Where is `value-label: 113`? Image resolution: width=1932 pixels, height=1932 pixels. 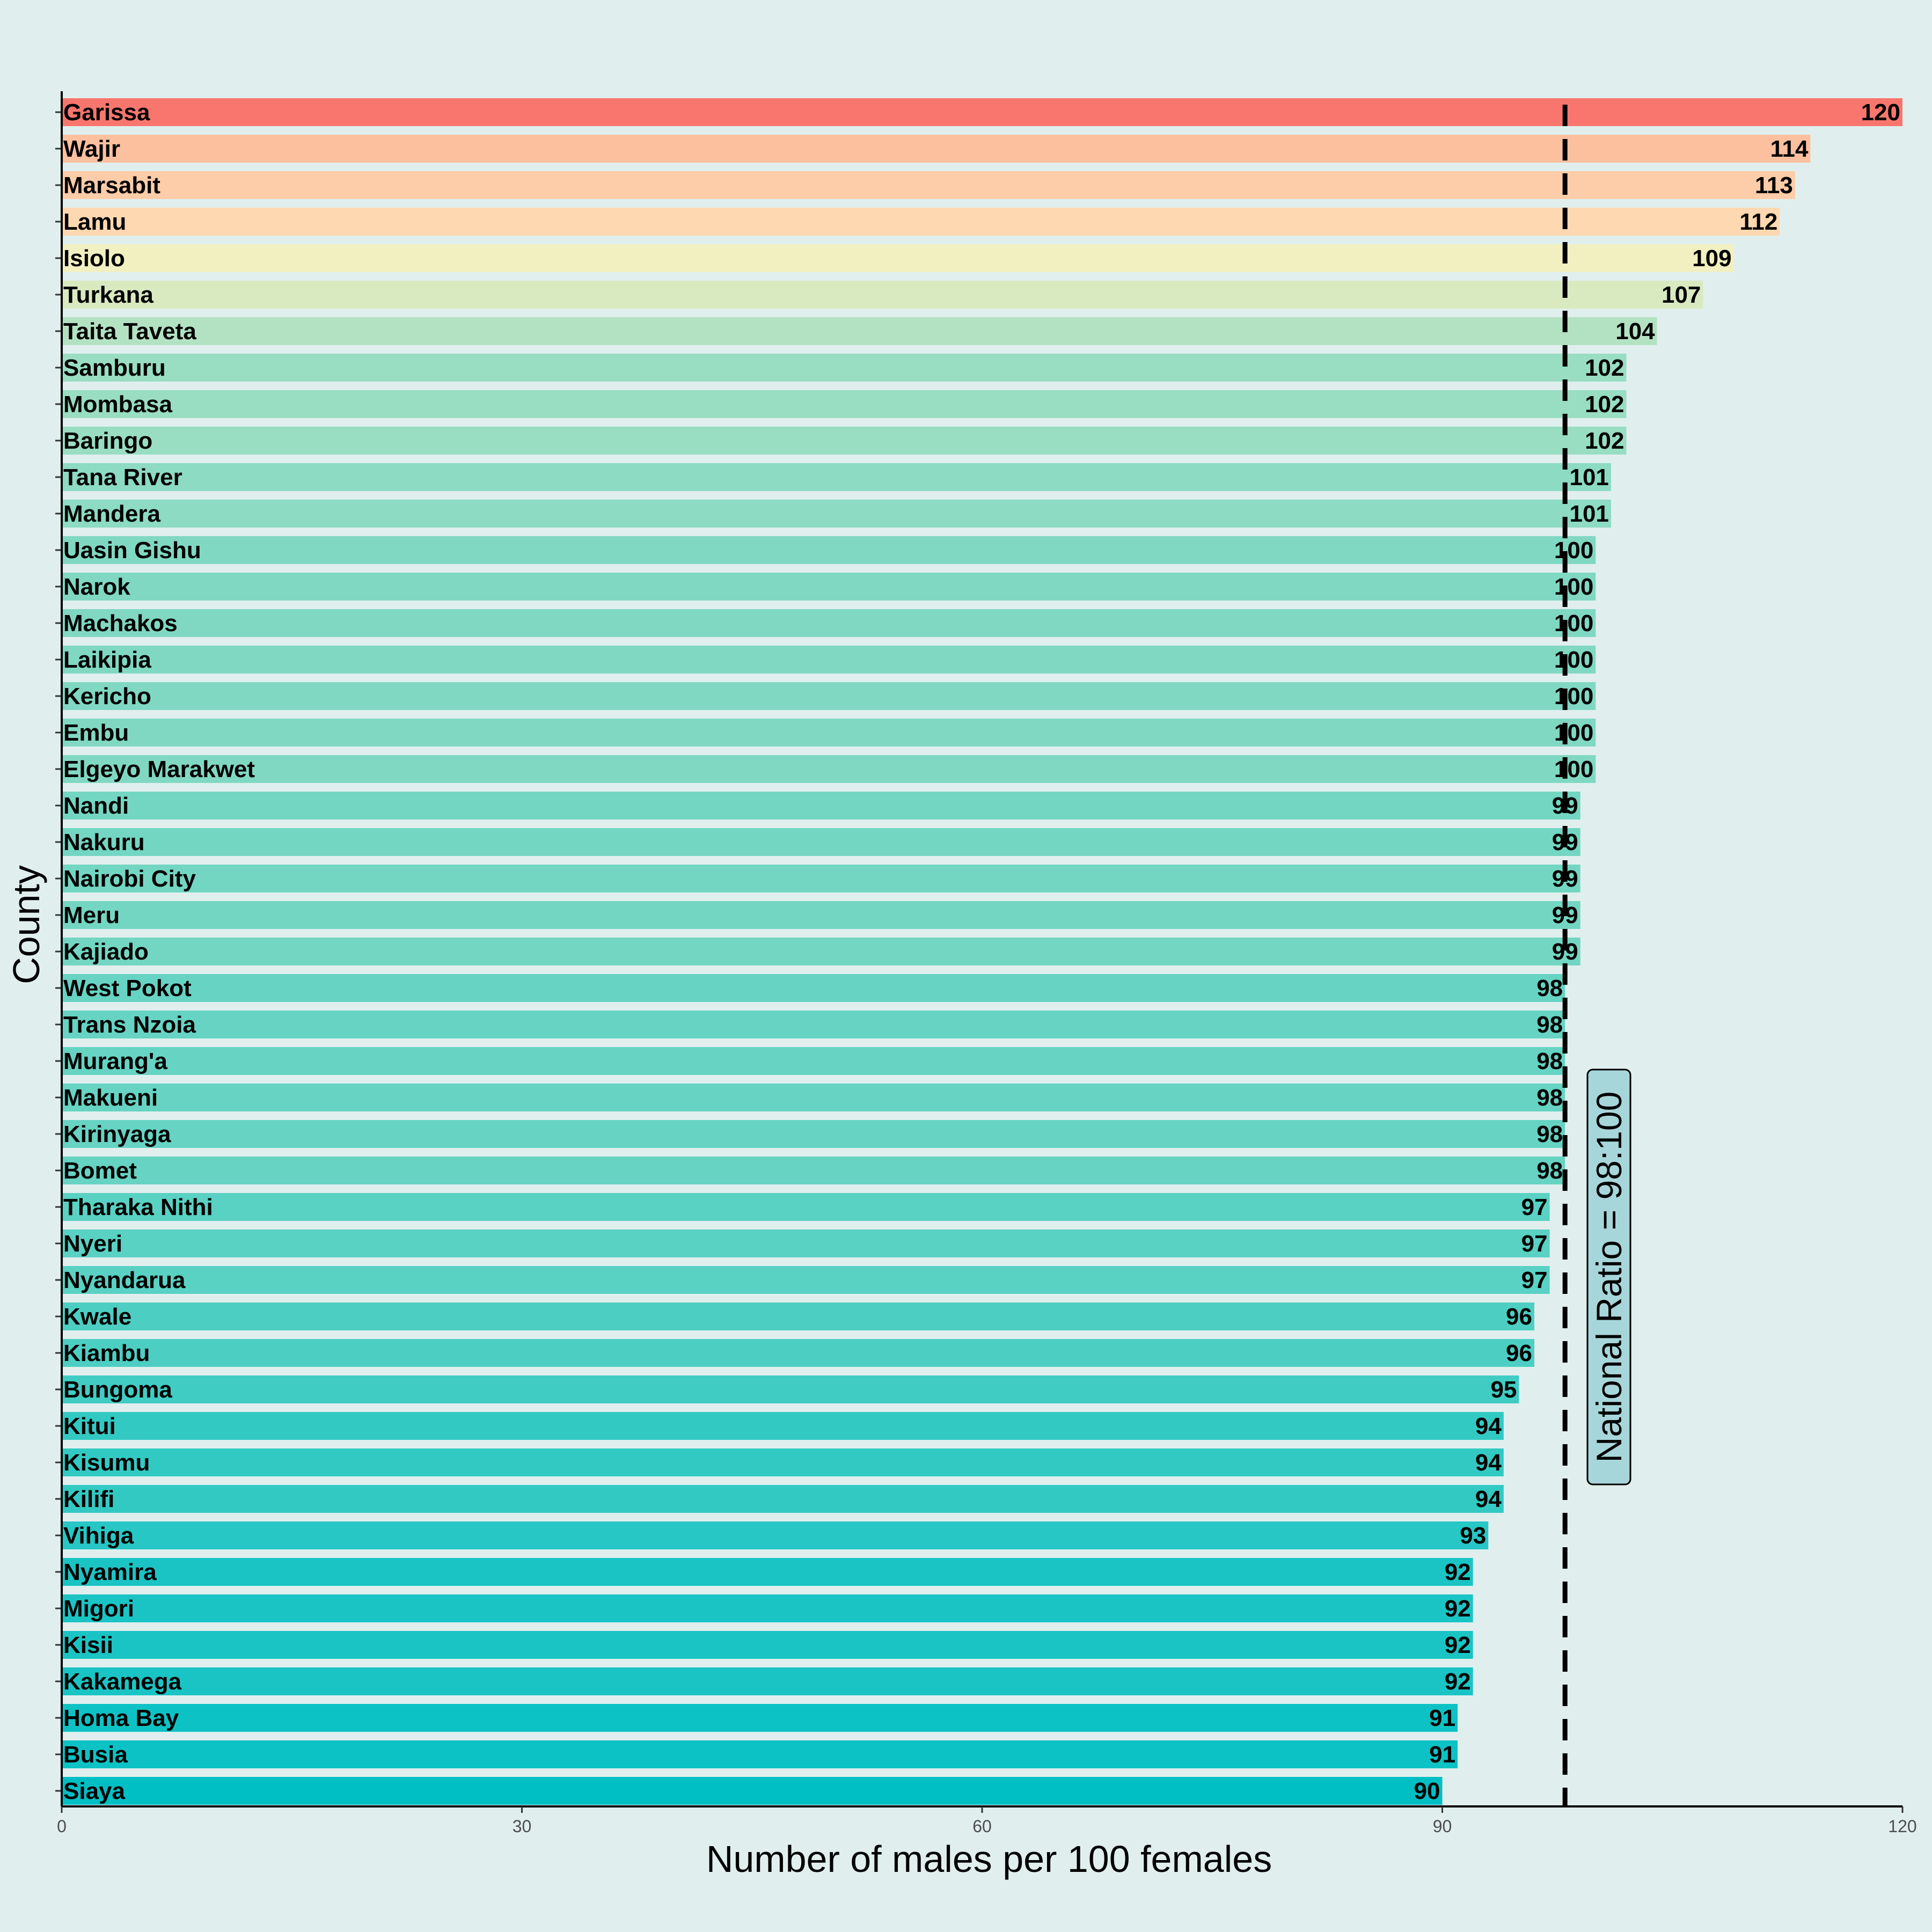 value-label: 113 is located at coordinates (1774, 185).